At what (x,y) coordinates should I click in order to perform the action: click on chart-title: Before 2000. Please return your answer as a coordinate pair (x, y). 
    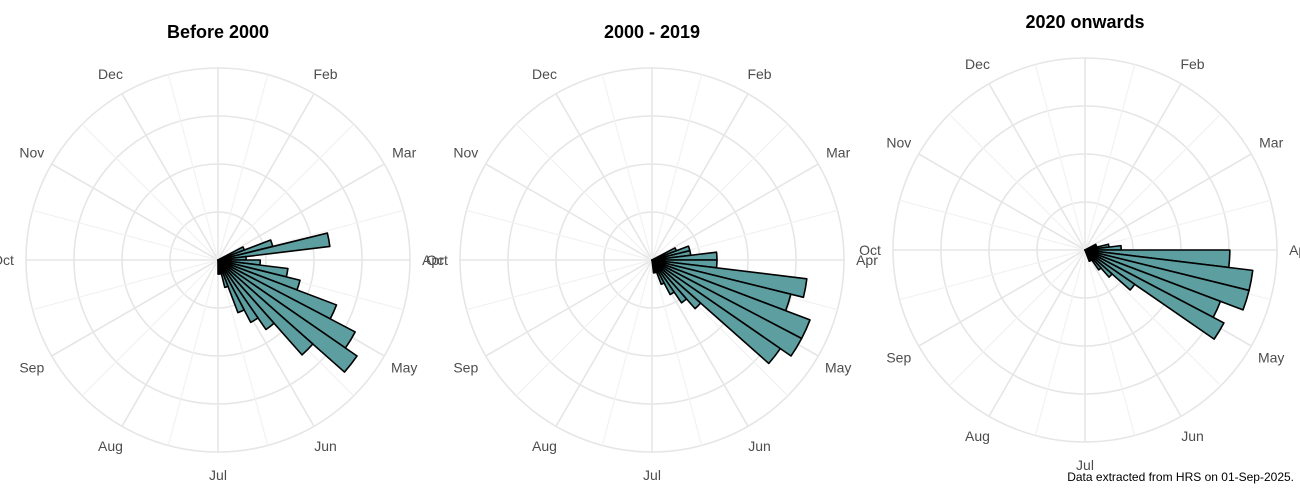
    Looking at the image, I should click on (218, 32).